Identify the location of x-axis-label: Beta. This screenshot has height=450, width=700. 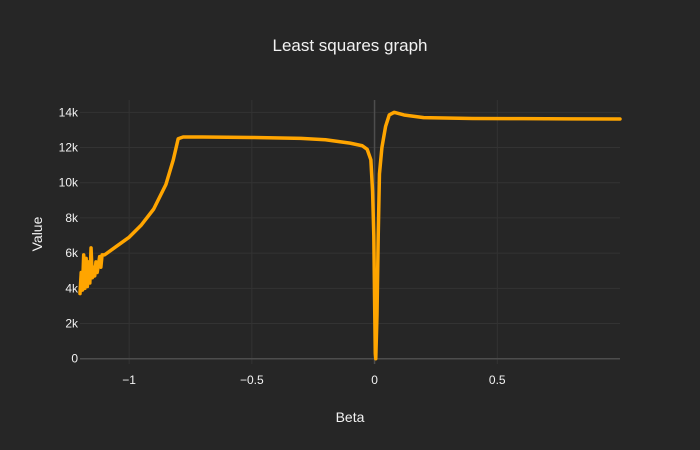
(350, 417).